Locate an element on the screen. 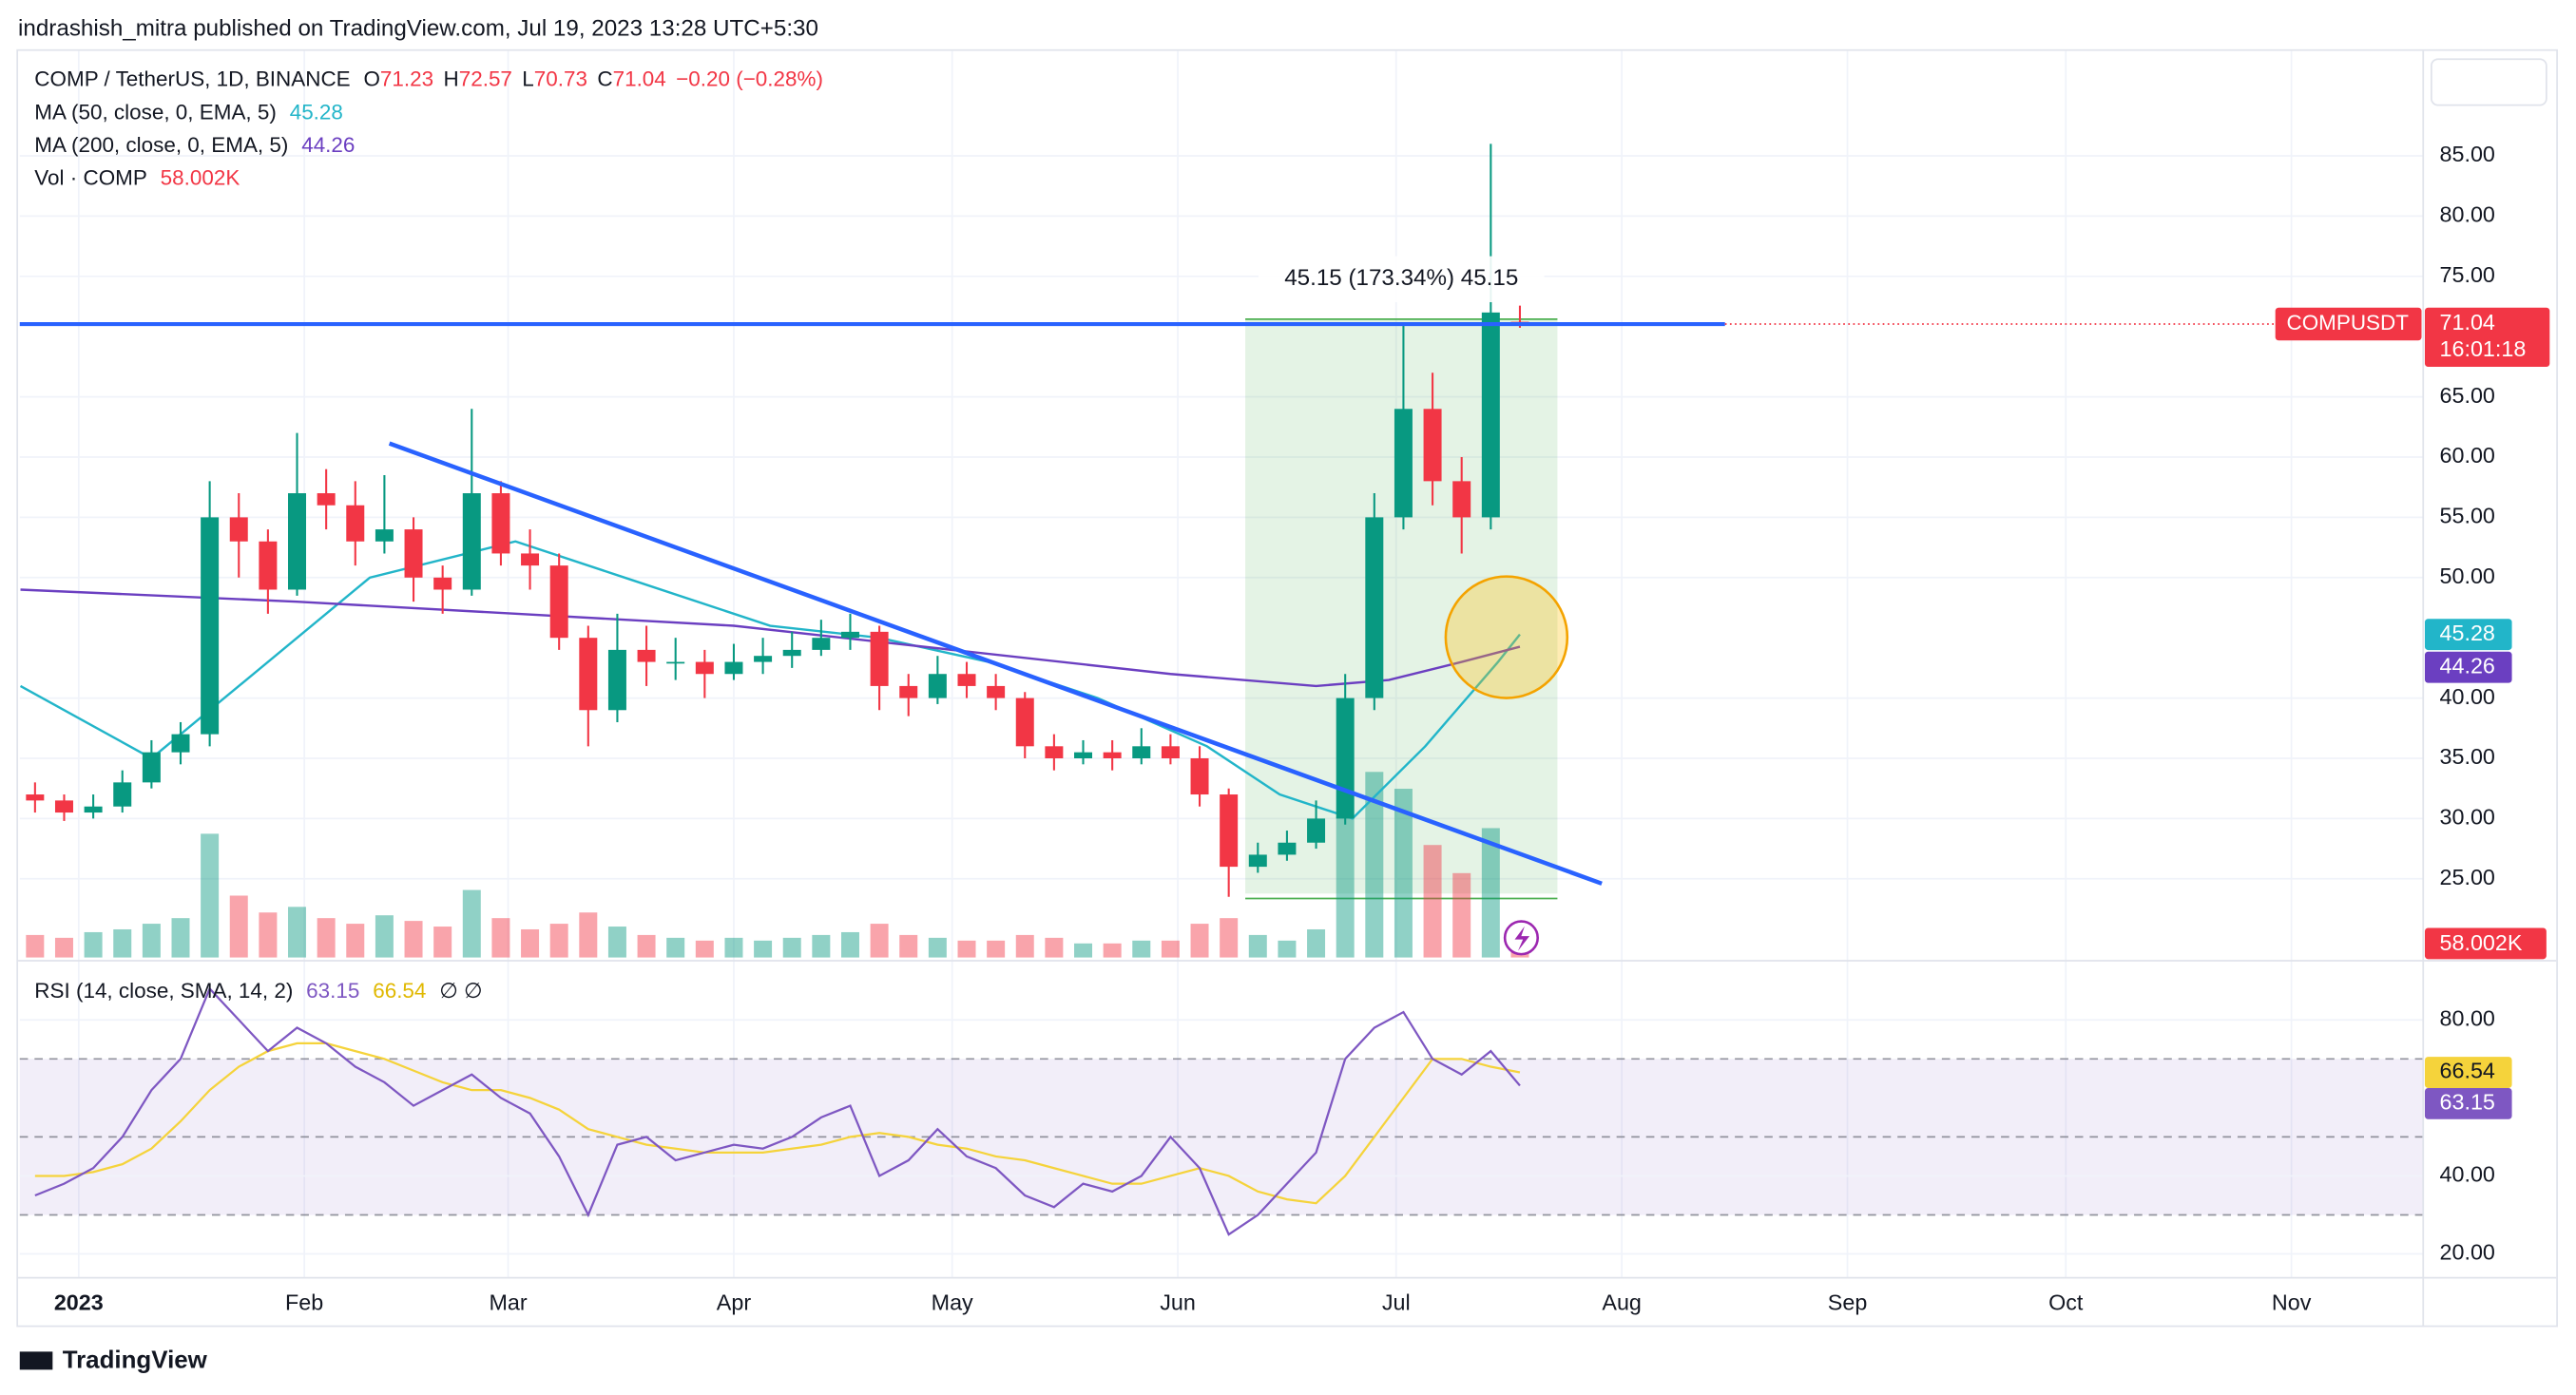  legend-ma200: MA (200, close, 0, EMA, 5) 44.26 is located at coordinates (194, 145).